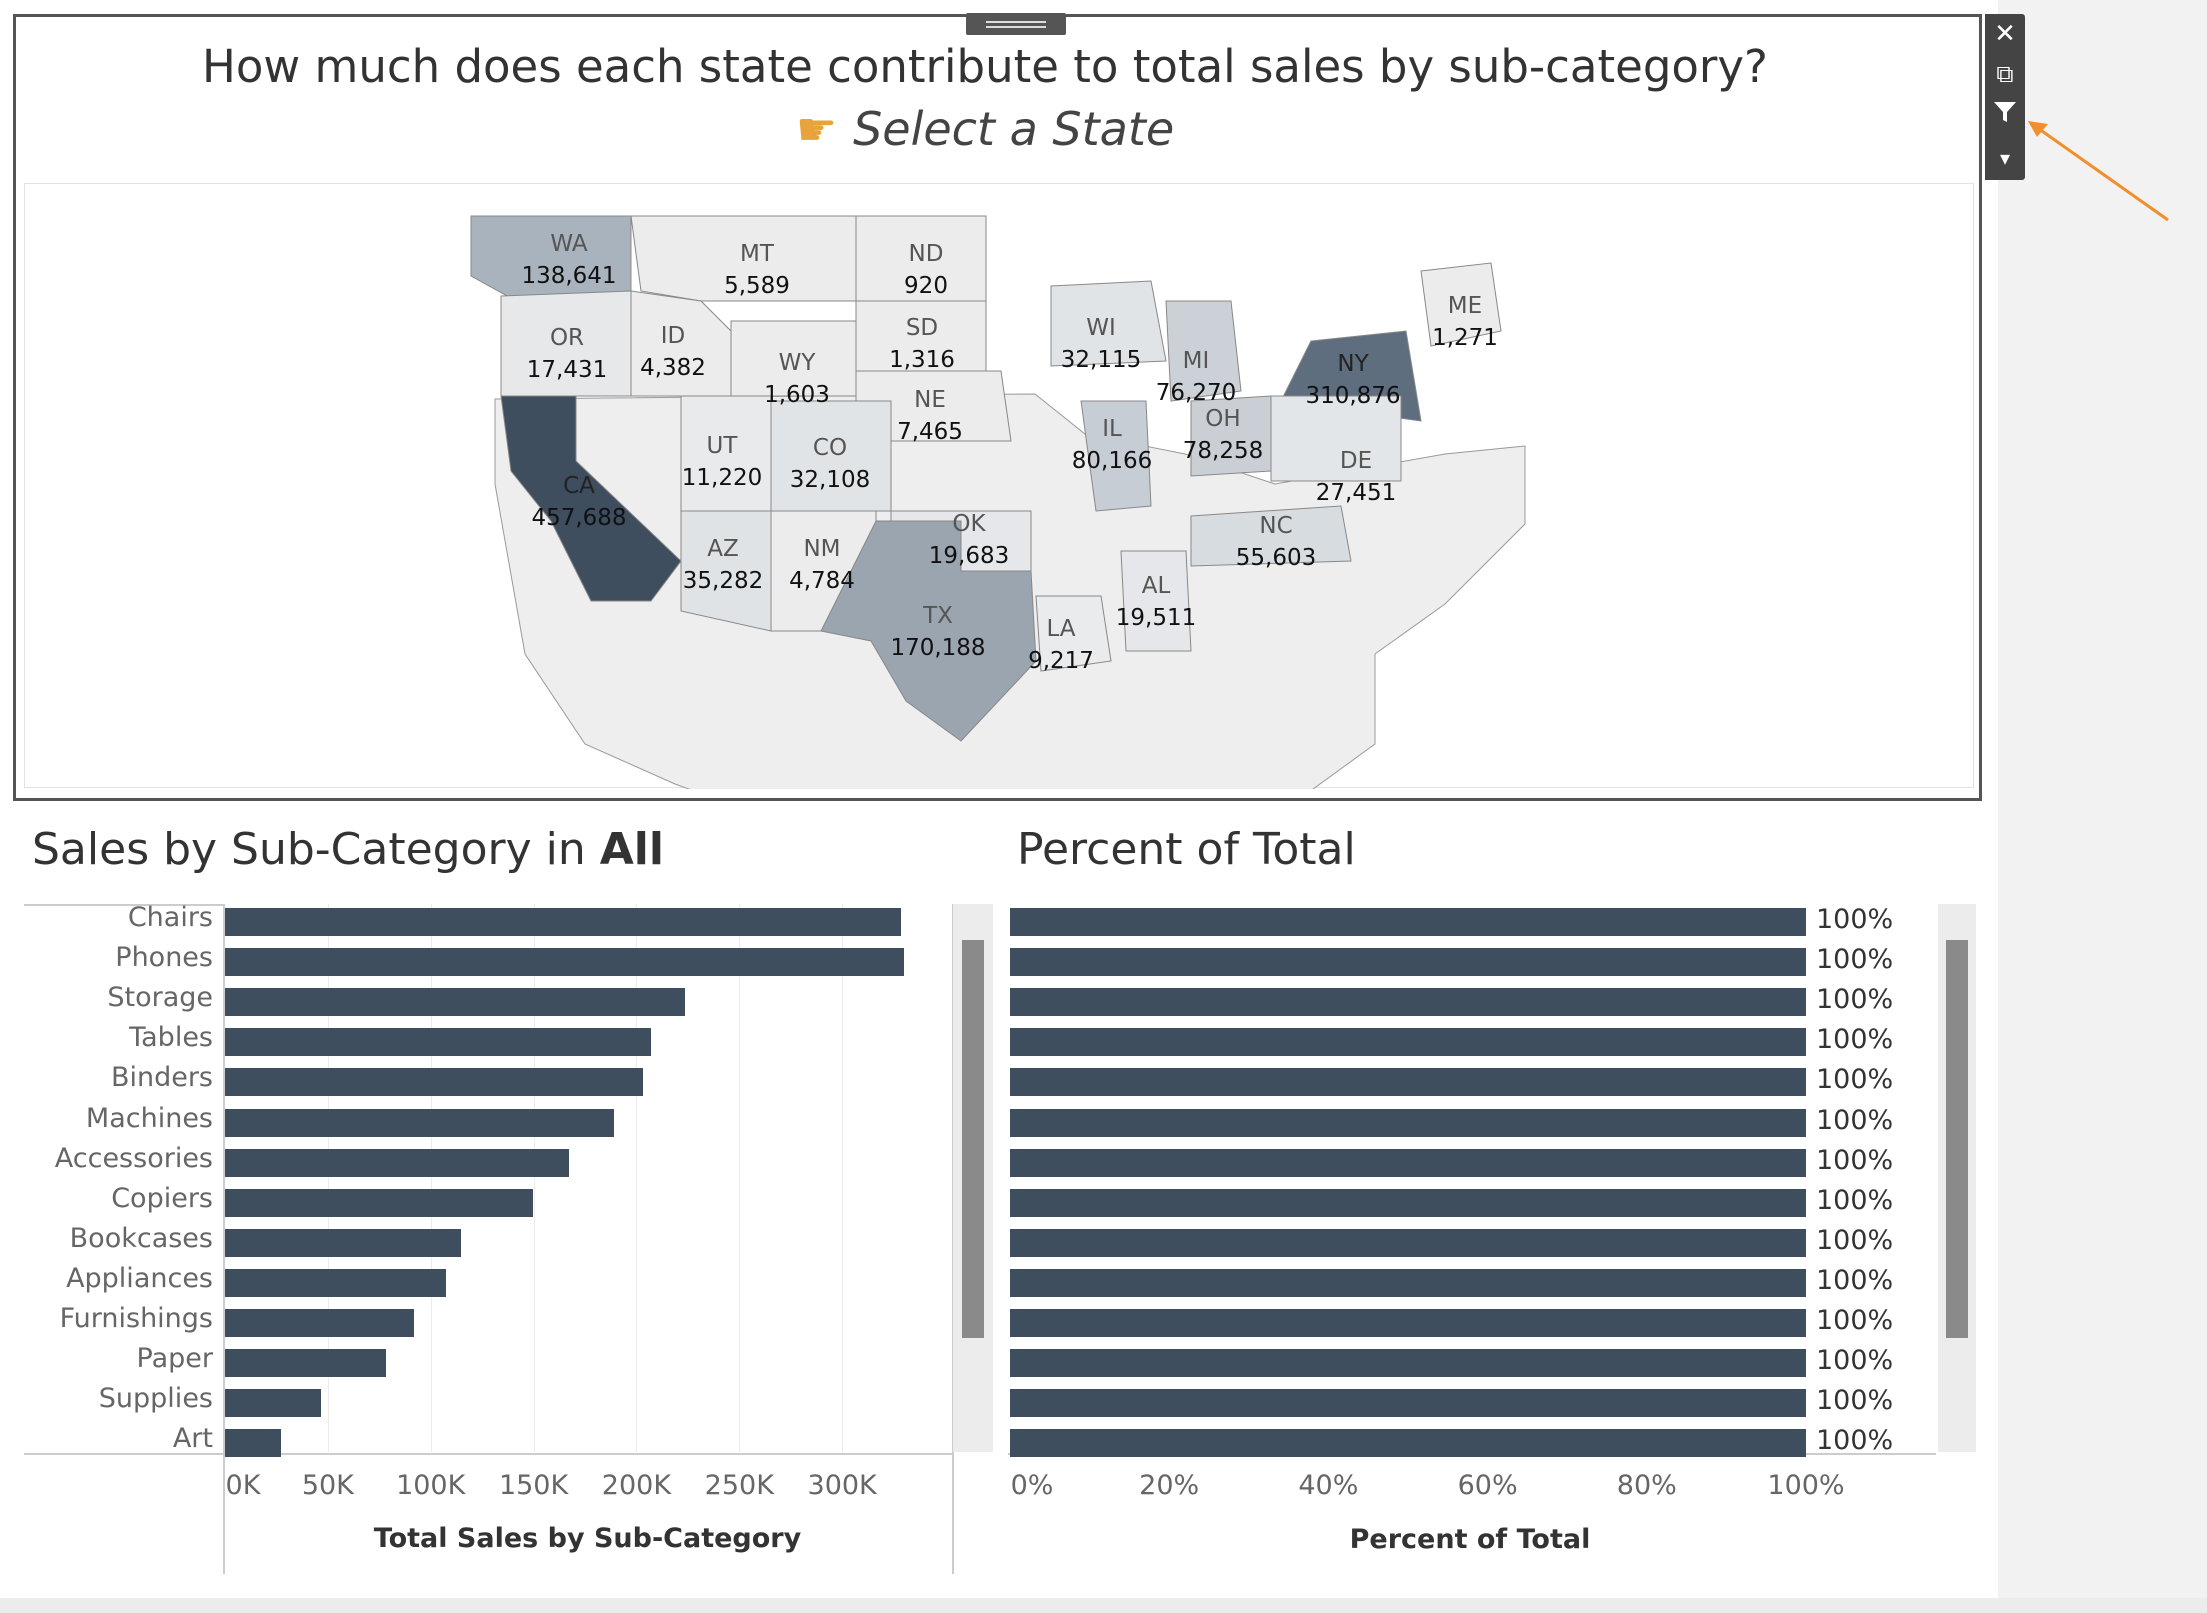 This screenshot has width=2207, height=1613. I want to click on state-abbr: AZ, so click(723, 549).